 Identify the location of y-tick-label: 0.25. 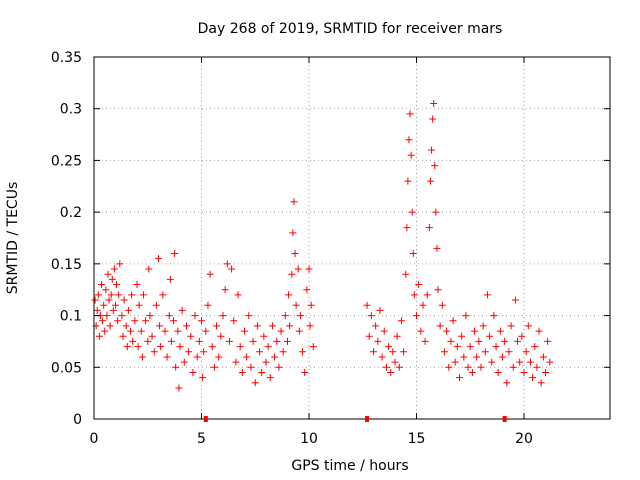
(66, 161).